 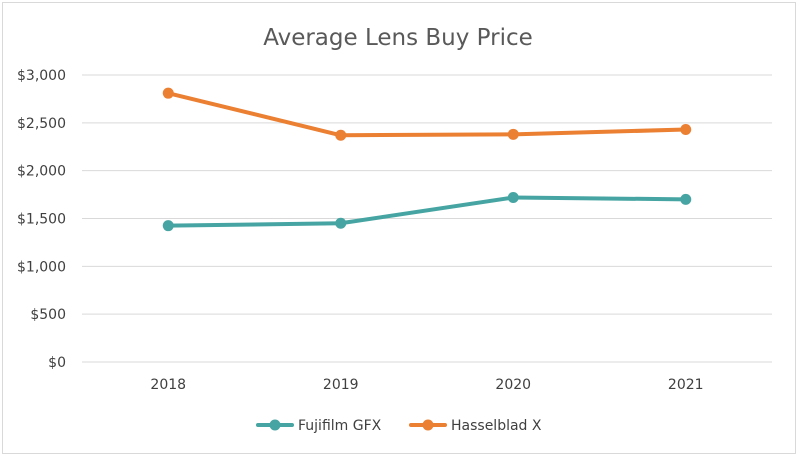 I want to click on x-tick-label: 2019, so click(x=341, y=385).